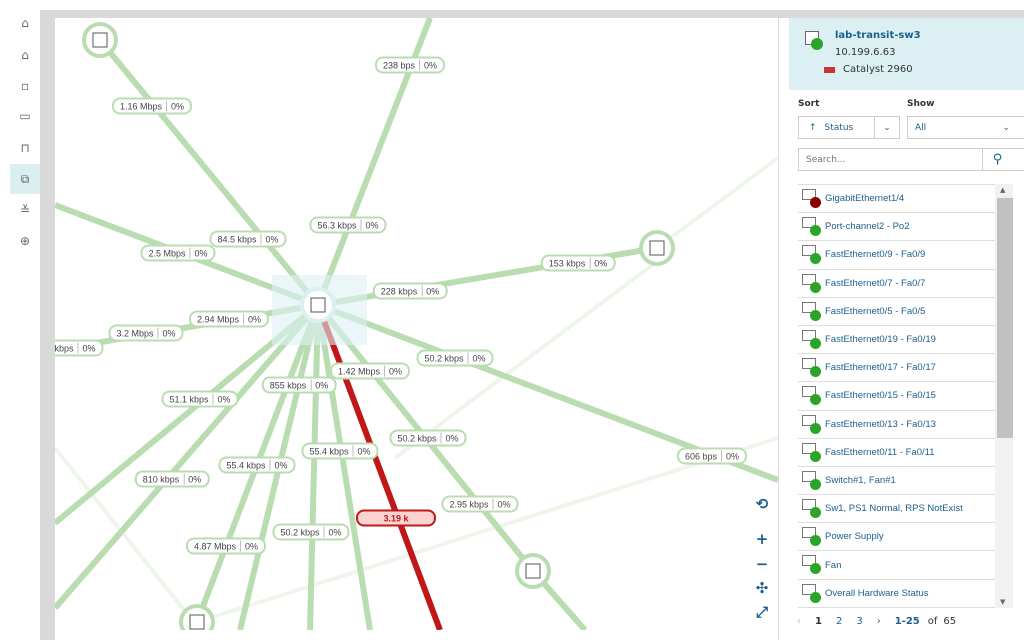 The image size is (1024, 640). I want to click on device-name: lab-transit-sw3, so click(878, 35).